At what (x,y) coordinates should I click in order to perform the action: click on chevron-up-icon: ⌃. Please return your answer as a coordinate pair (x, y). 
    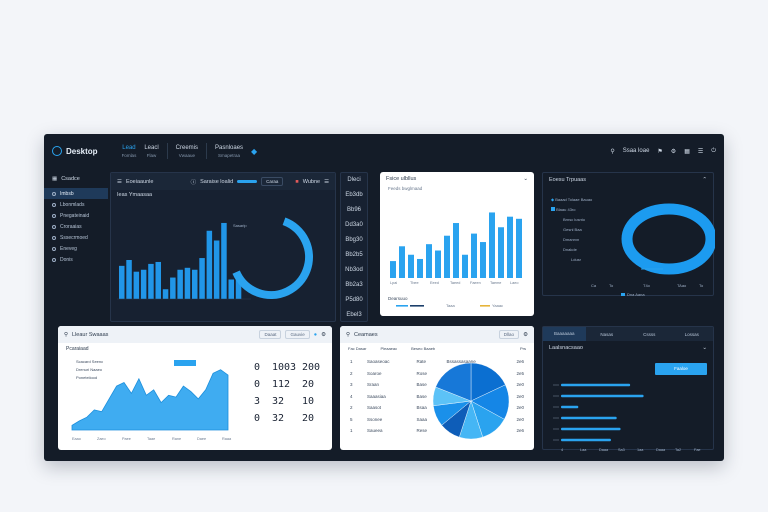
    Looking at the image, I should click on (704, 180).